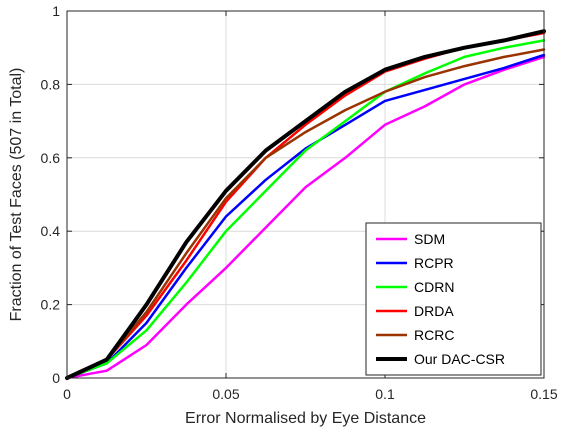 The image size is (561, 433). I want to click on y-tick-label: 0.4, so click(51, 231).